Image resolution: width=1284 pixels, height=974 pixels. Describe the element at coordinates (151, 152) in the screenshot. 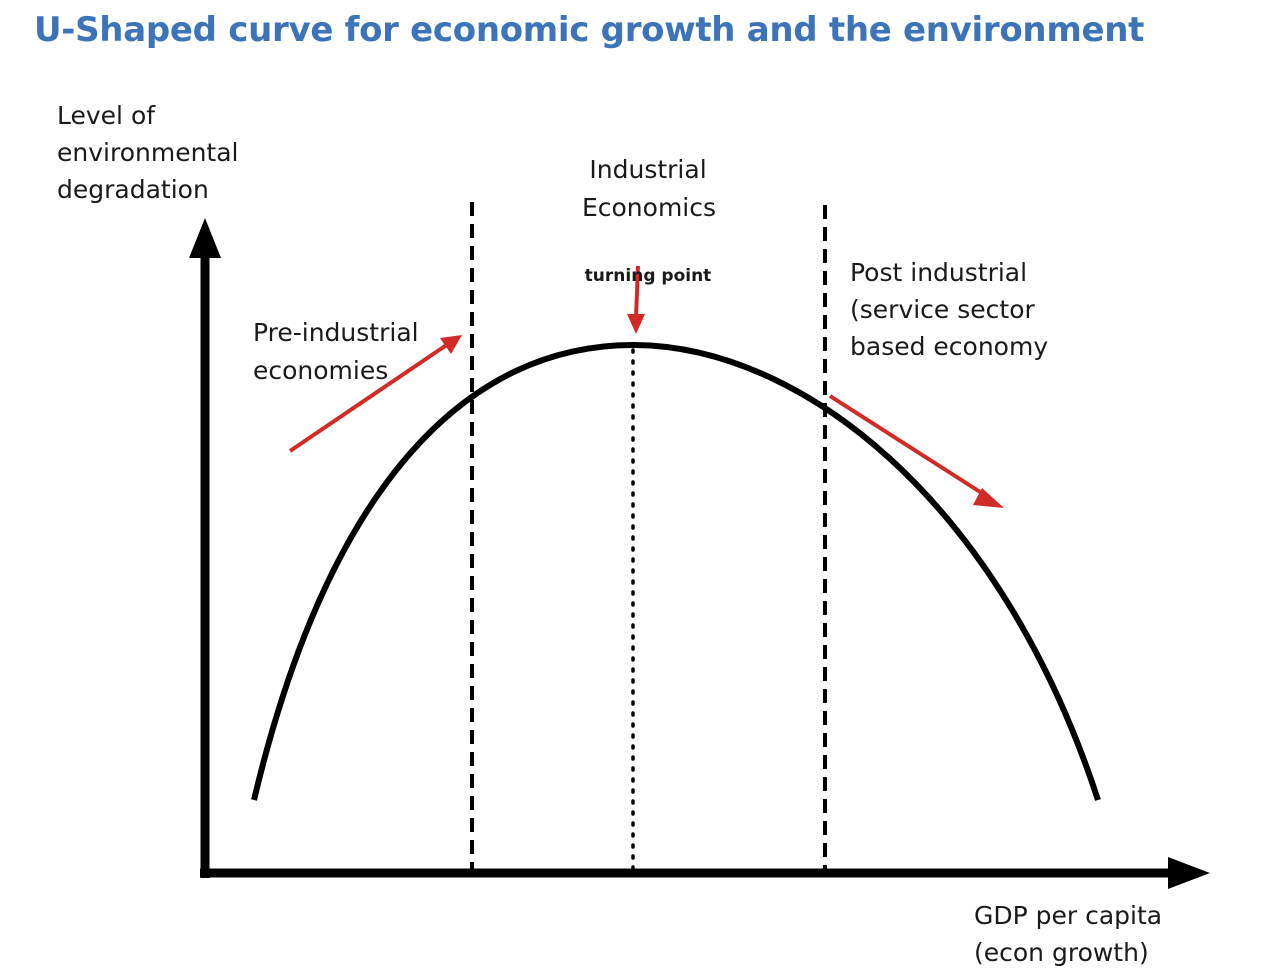

I see `y-axis-label: Level of environmental degradation` at that location.